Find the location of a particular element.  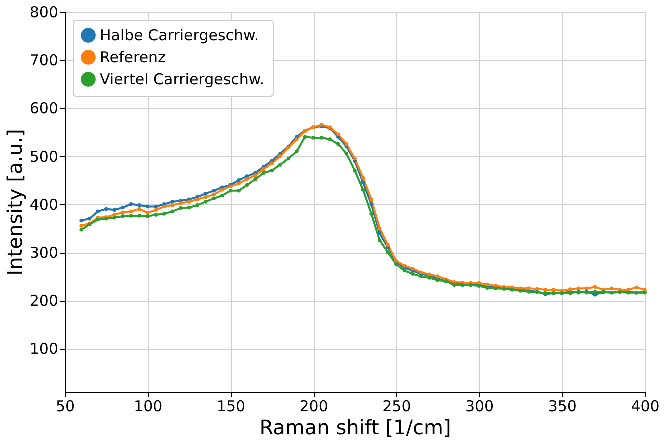

y-tick-label: 500 is located at coordinates (44, 157).